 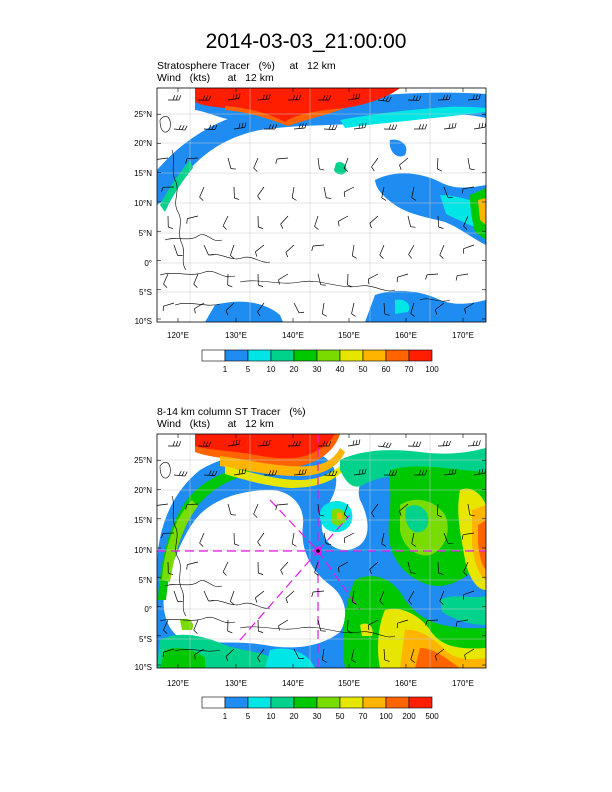 What do you see at coordinates (236, 683) in the screenshot?
I see `panel2-lon-label: 130°E` at bounding box center [236, 683].